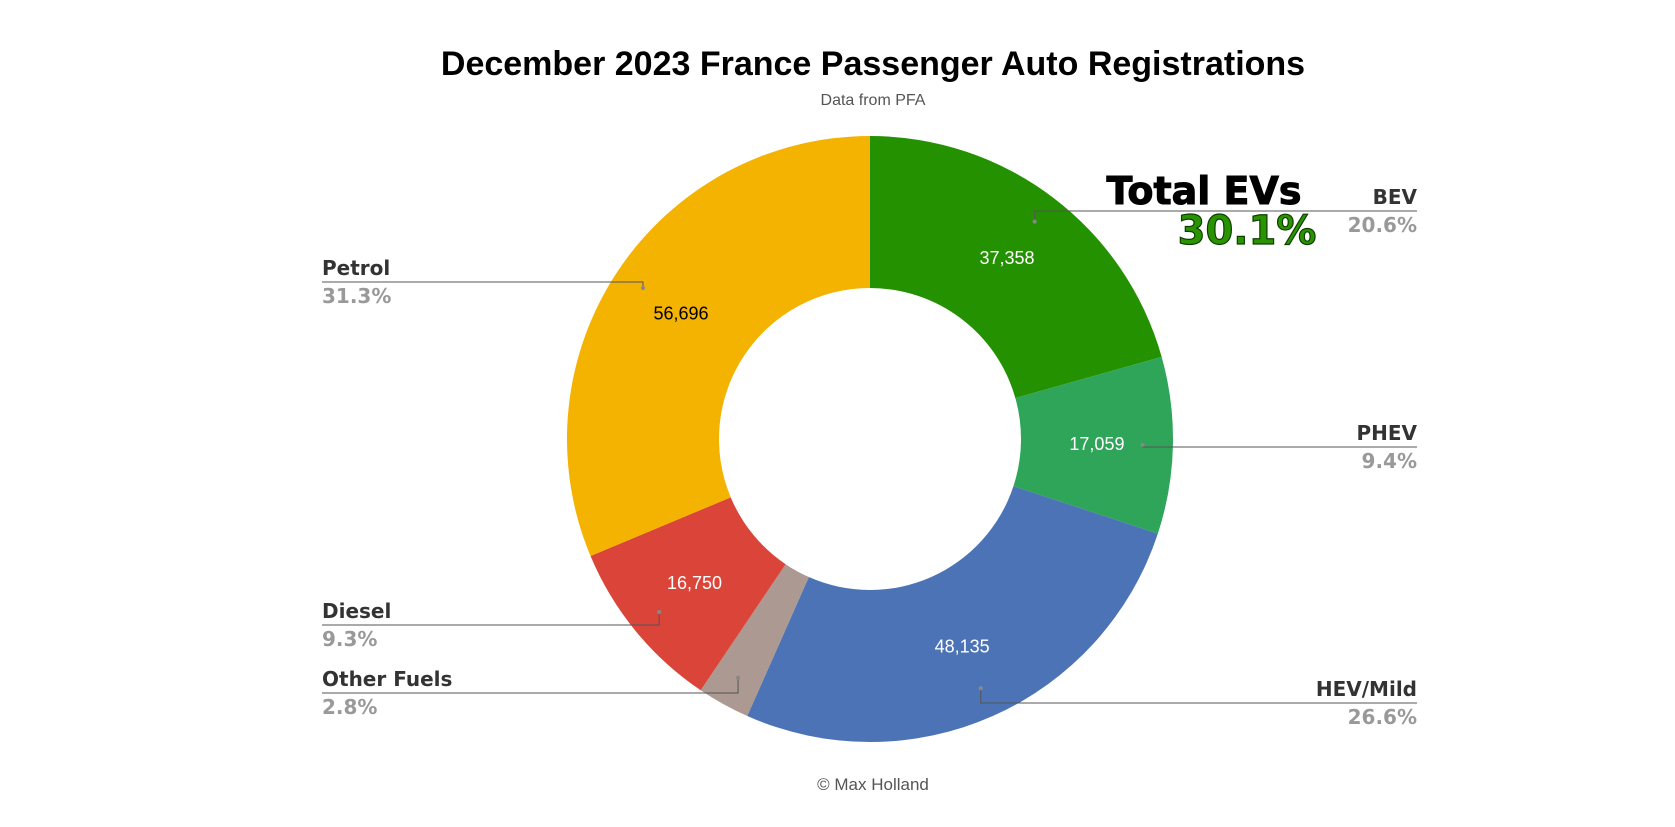 The height and width of the screenshot is (827, 1675). Describe the element at coordinates (688, 594) in the screenshot. I see `slice-diesel` at that location.